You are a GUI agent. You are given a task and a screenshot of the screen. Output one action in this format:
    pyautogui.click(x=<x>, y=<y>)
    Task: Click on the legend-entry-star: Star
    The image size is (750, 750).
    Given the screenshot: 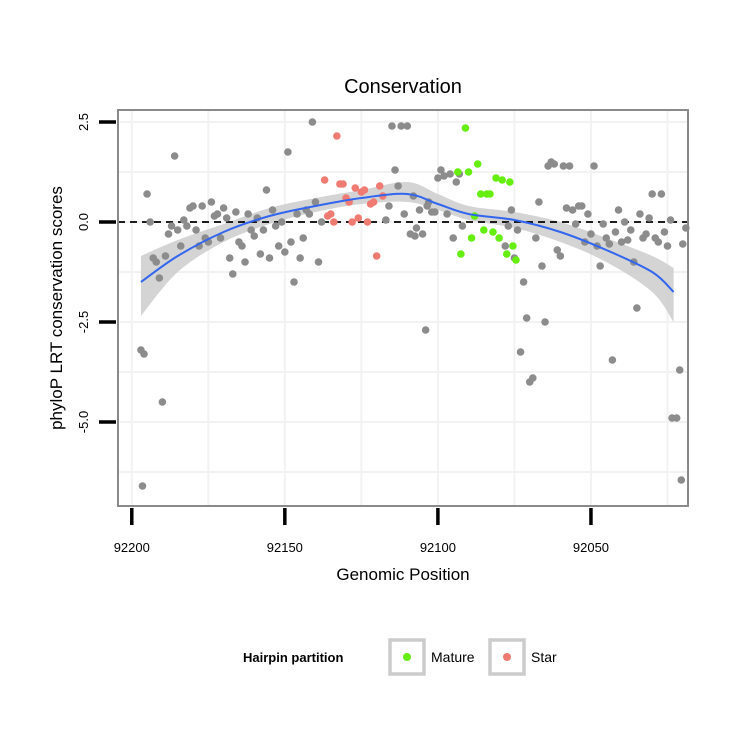 What is the action you would take?
    pyautogui.click(x=522, y=657)
    